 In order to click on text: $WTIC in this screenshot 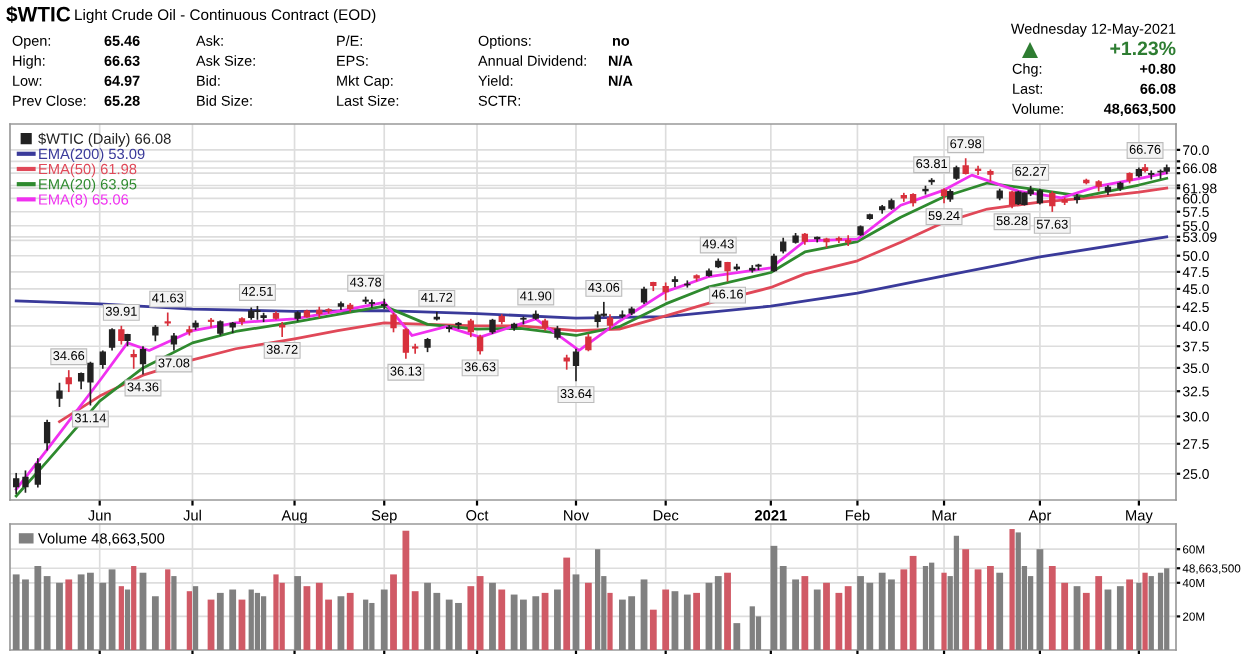, I will do `click(38, 14)`.